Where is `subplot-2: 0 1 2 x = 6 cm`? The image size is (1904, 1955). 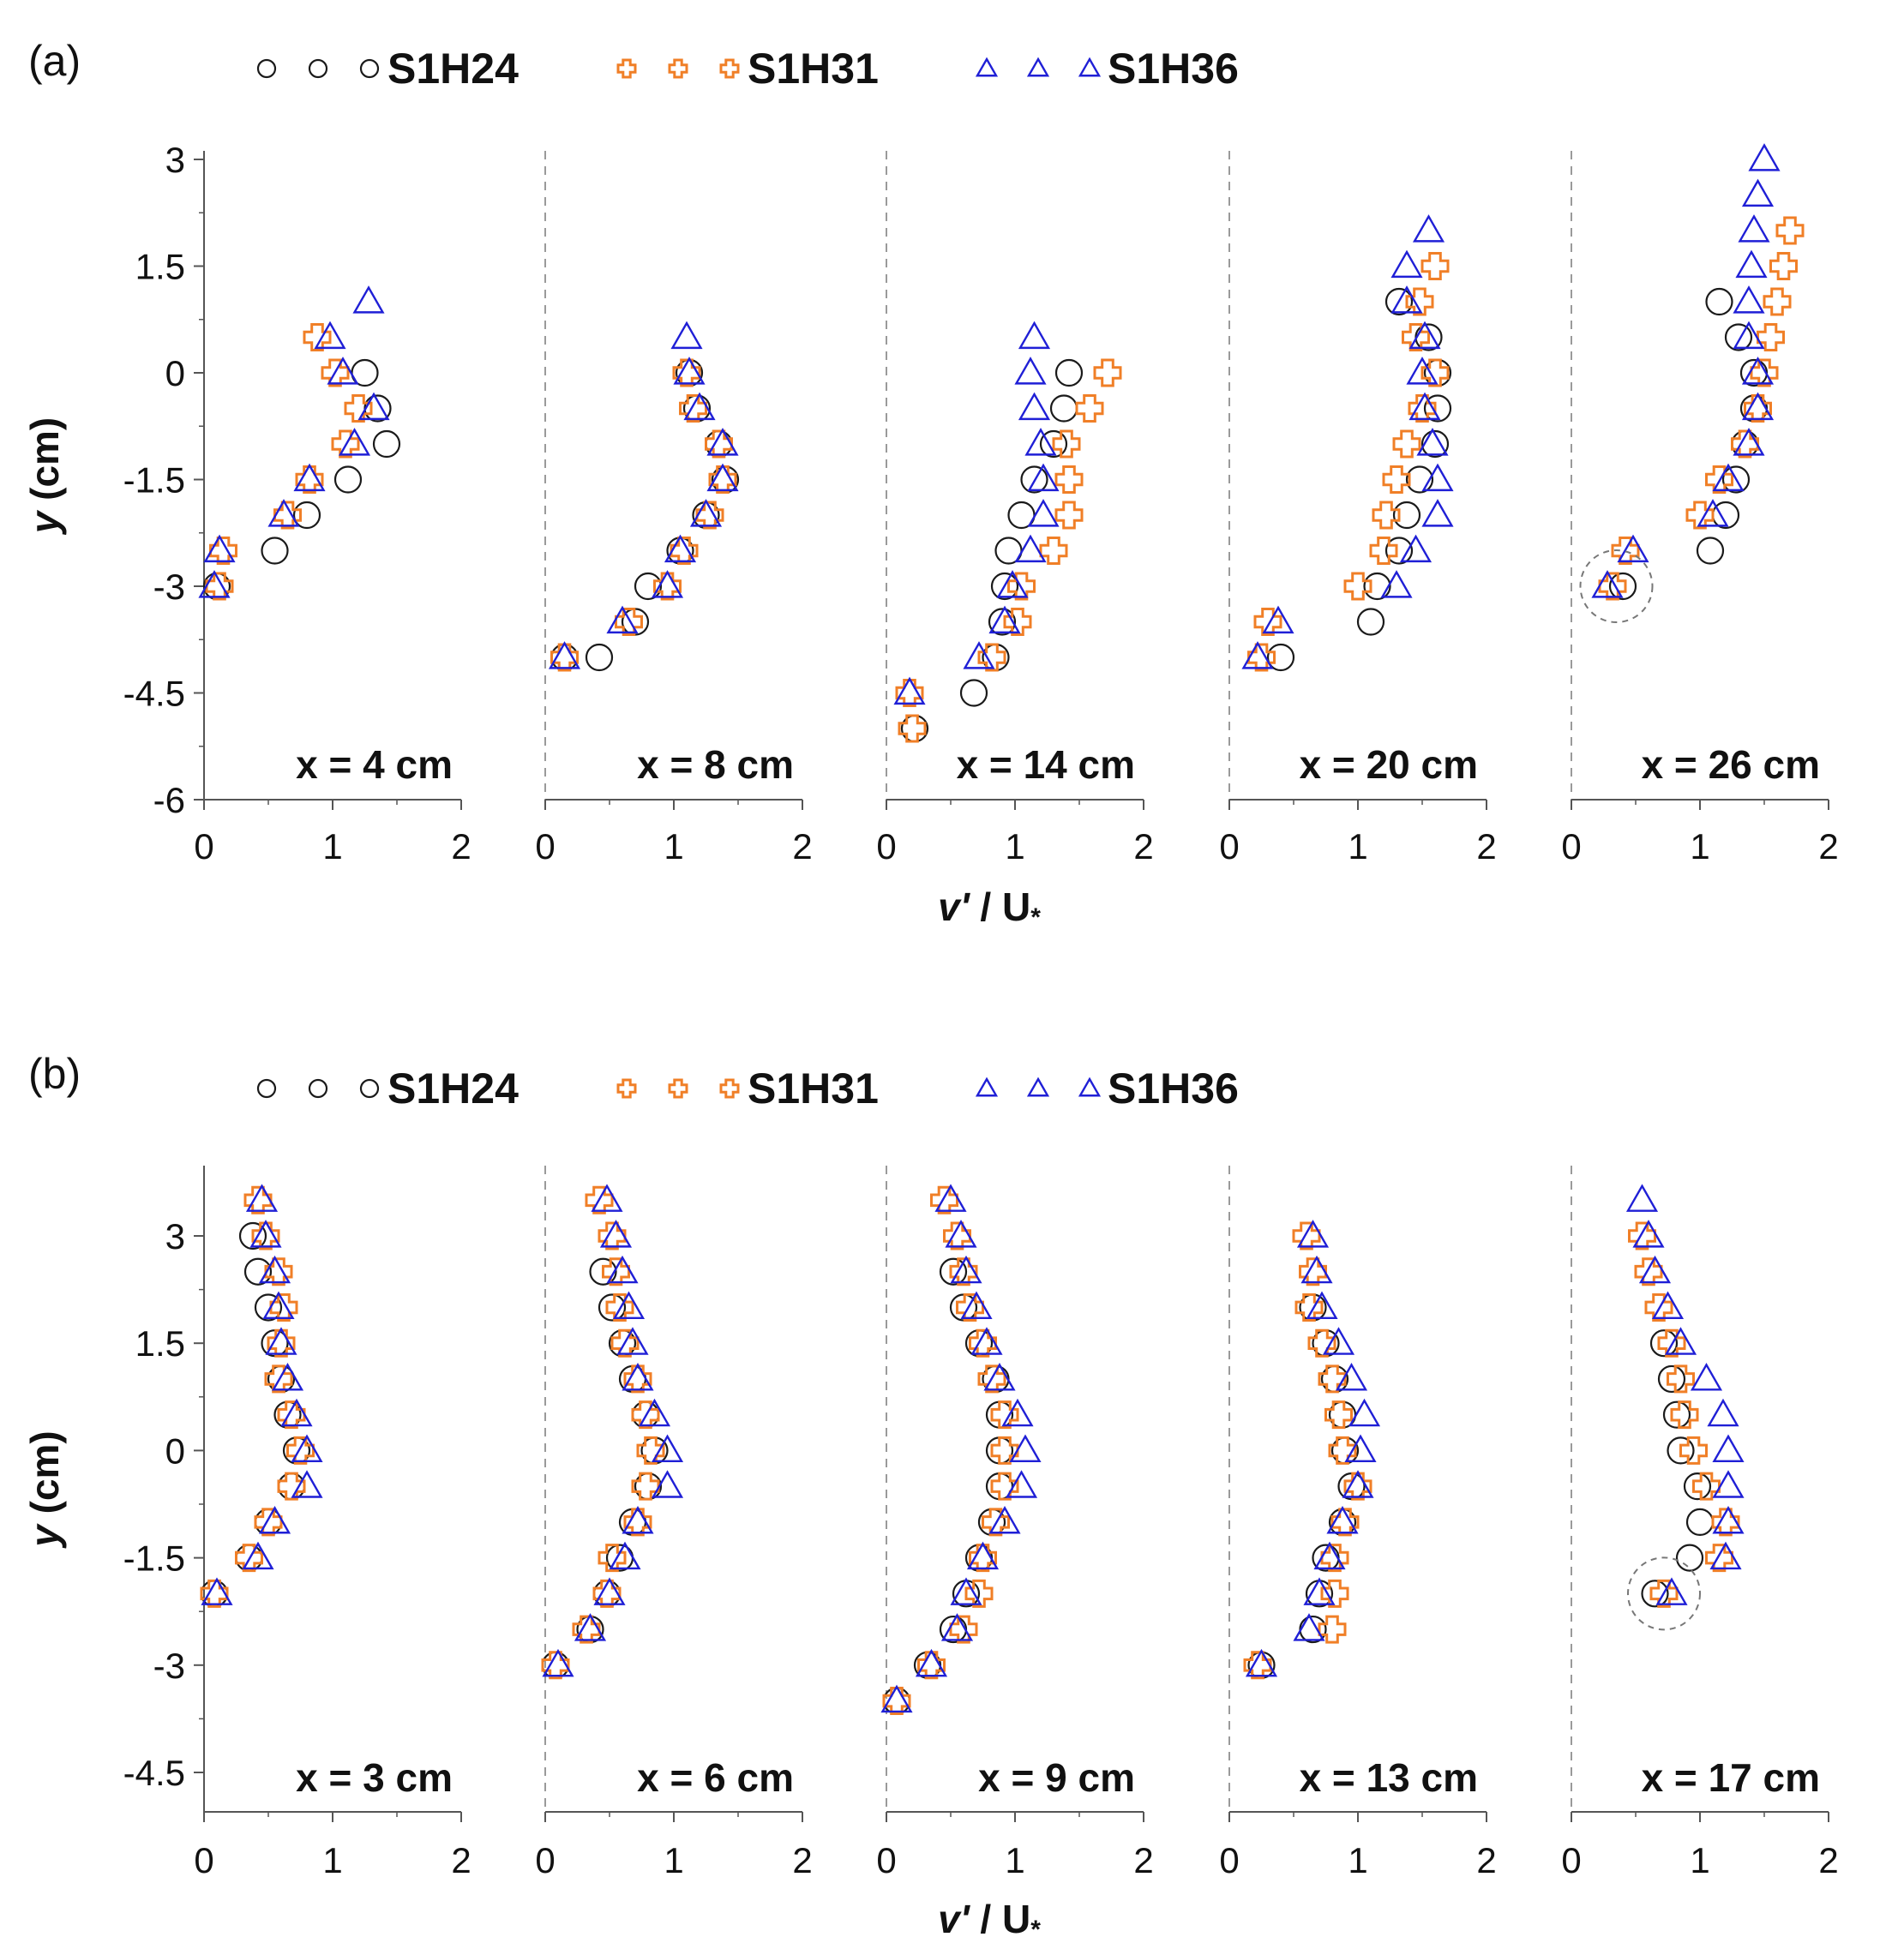 subplot-2: 0 1 2 x = 6 cm is located at coordinates (674, 1523).